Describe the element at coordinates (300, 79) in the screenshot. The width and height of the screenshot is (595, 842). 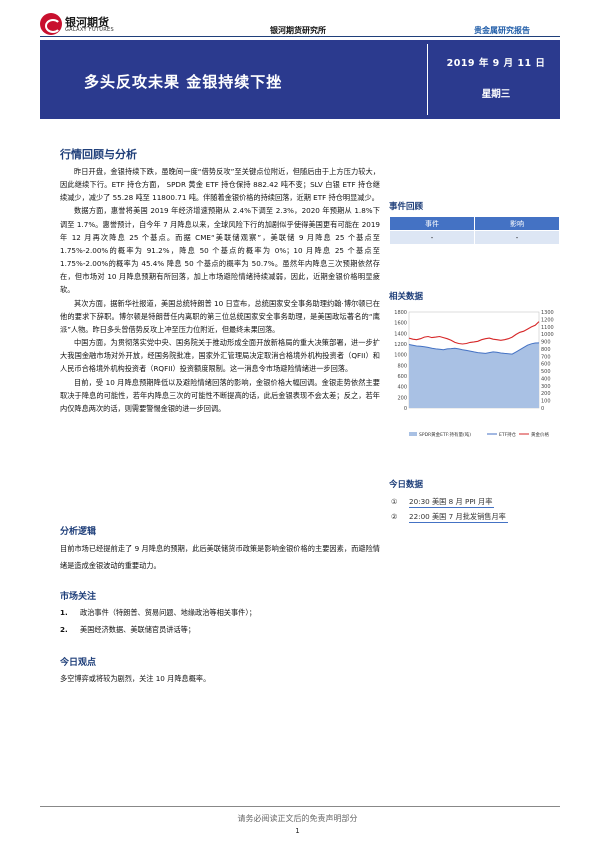
I see `title-banner: 多头反攻未果 金银持续下挫 2019 年 9 月 11 日 星期三` at that location.